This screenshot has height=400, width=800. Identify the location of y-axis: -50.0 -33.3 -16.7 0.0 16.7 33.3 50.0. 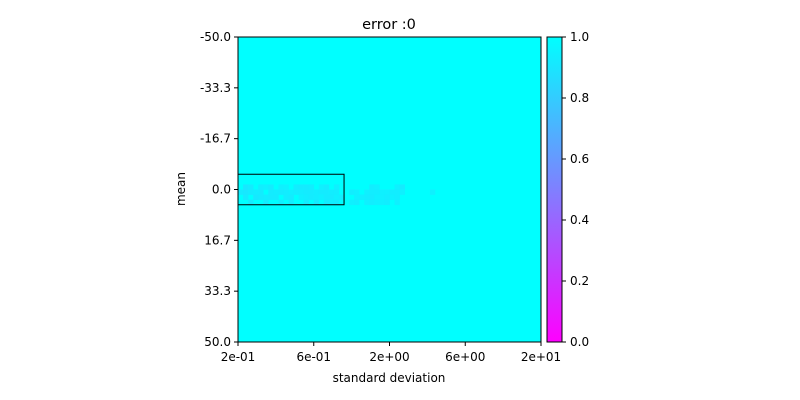
(219, 189).